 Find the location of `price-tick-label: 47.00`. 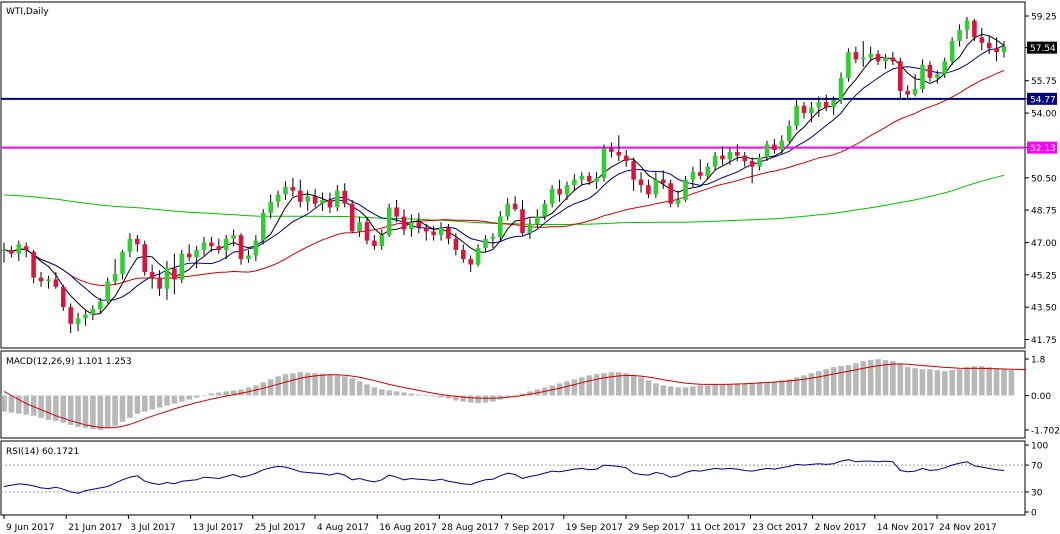

price-tick-label: 47.00 is located at coordinates (1044, 244).